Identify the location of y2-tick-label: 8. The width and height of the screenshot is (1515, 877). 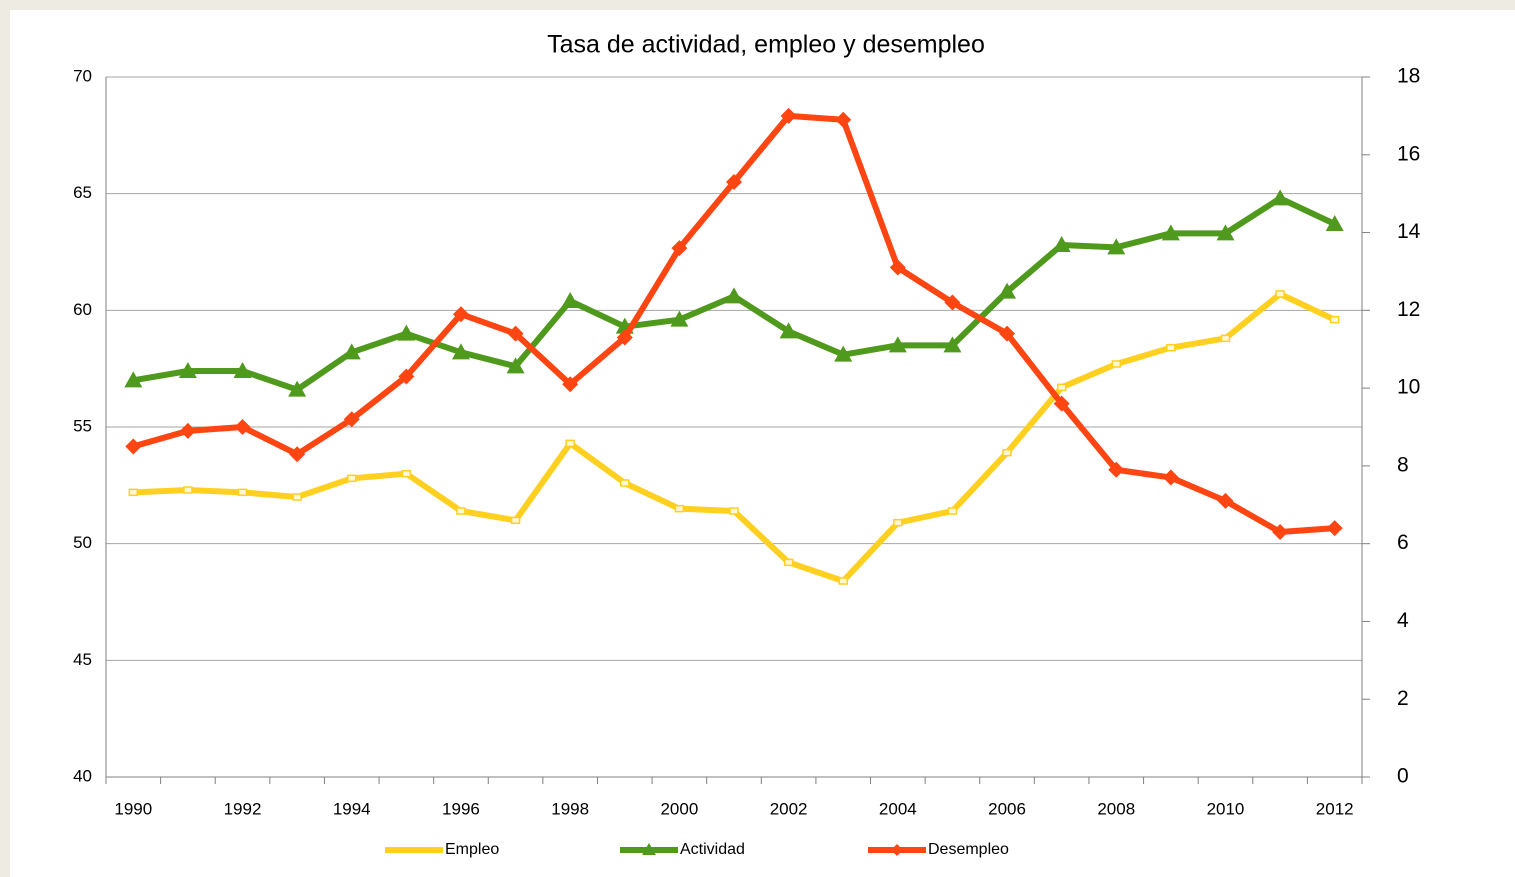
(1403, 464).